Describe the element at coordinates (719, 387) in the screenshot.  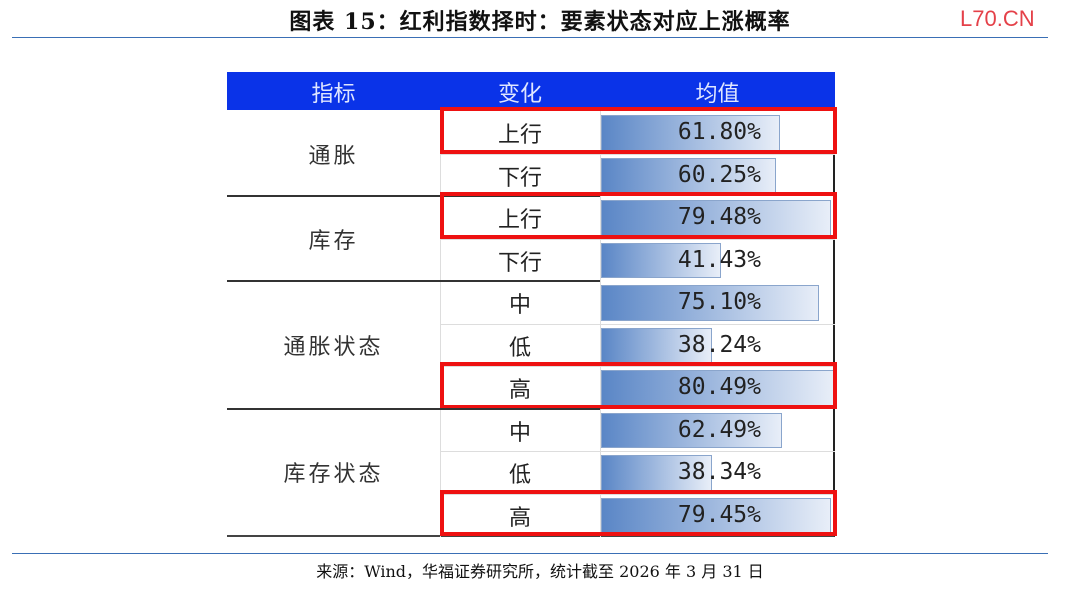
I see `value-cell: 80.49%` at that location.